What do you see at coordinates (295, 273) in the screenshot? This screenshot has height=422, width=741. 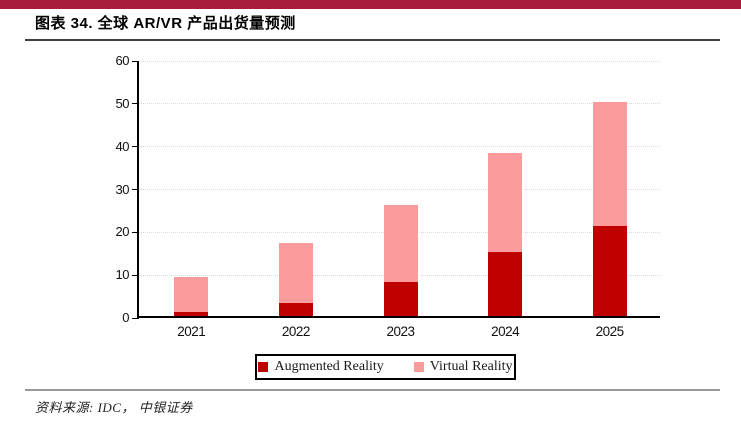 I see `bar-segment-2022-vr` at bounding box center [295, 273].